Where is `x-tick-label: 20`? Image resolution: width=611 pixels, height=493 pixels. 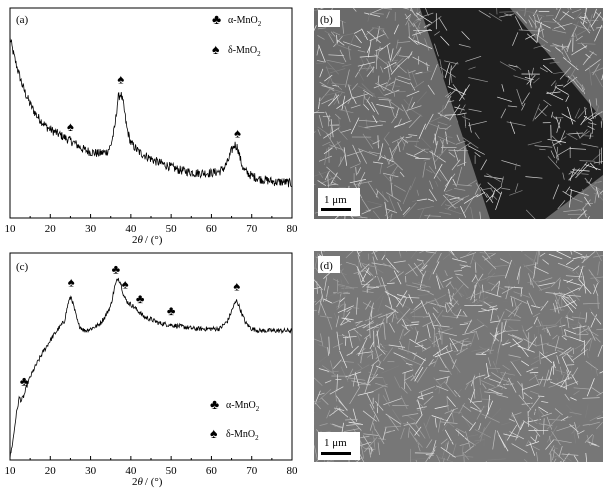
x-tick-label: 20 is located at coordinates (51, 229).